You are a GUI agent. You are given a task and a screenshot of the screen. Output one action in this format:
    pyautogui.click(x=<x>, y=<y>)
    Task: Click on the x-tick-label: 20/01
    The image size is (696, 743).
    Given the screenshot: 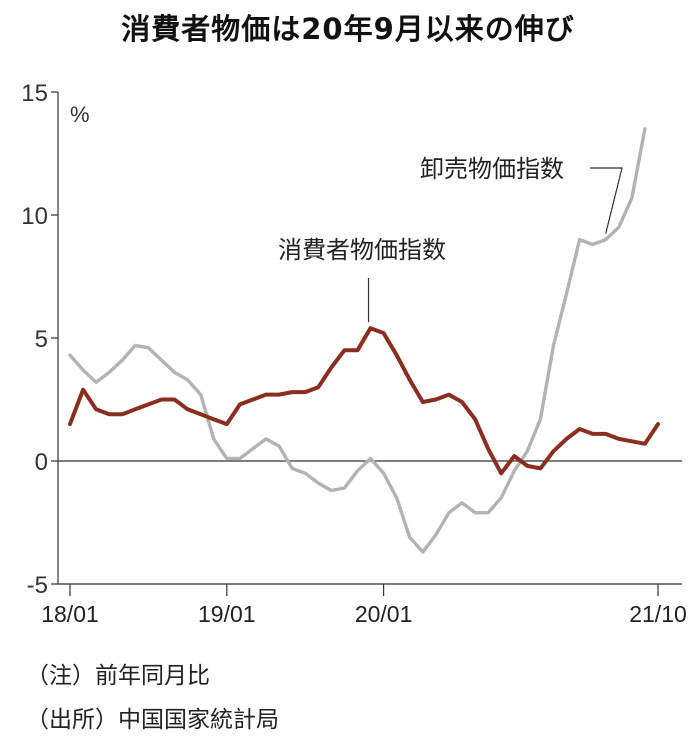 What is the action you would take?
    pyautogui.click(x=384, y=614)
    